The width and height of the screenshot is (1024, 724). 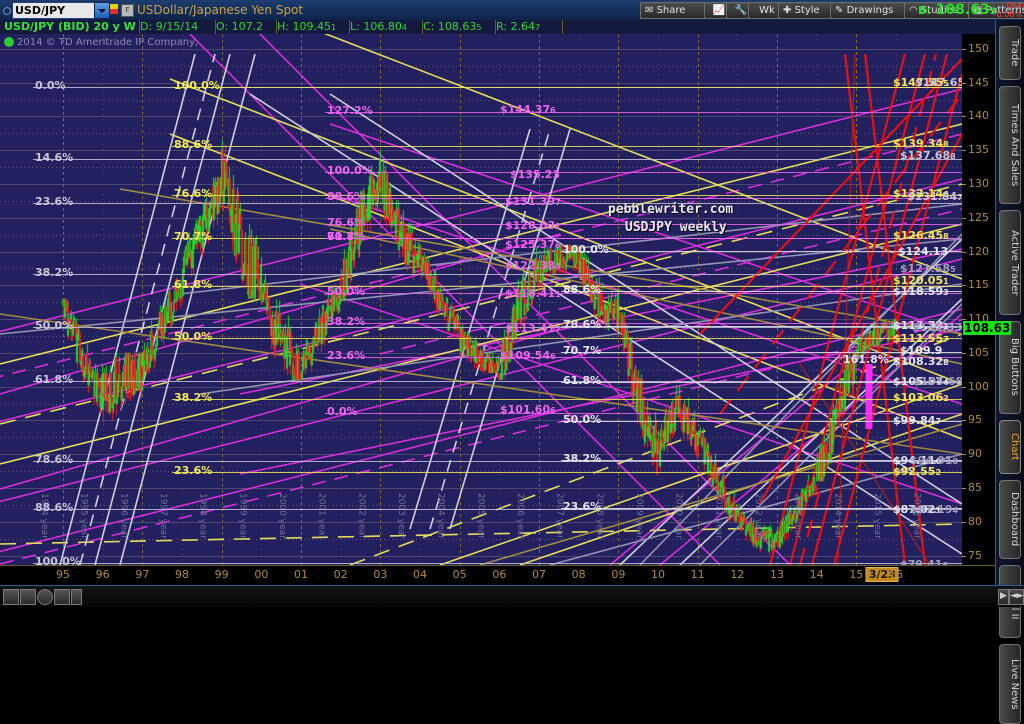 I want to click on price-level-label: $131.847, so click(x=934, y=196).